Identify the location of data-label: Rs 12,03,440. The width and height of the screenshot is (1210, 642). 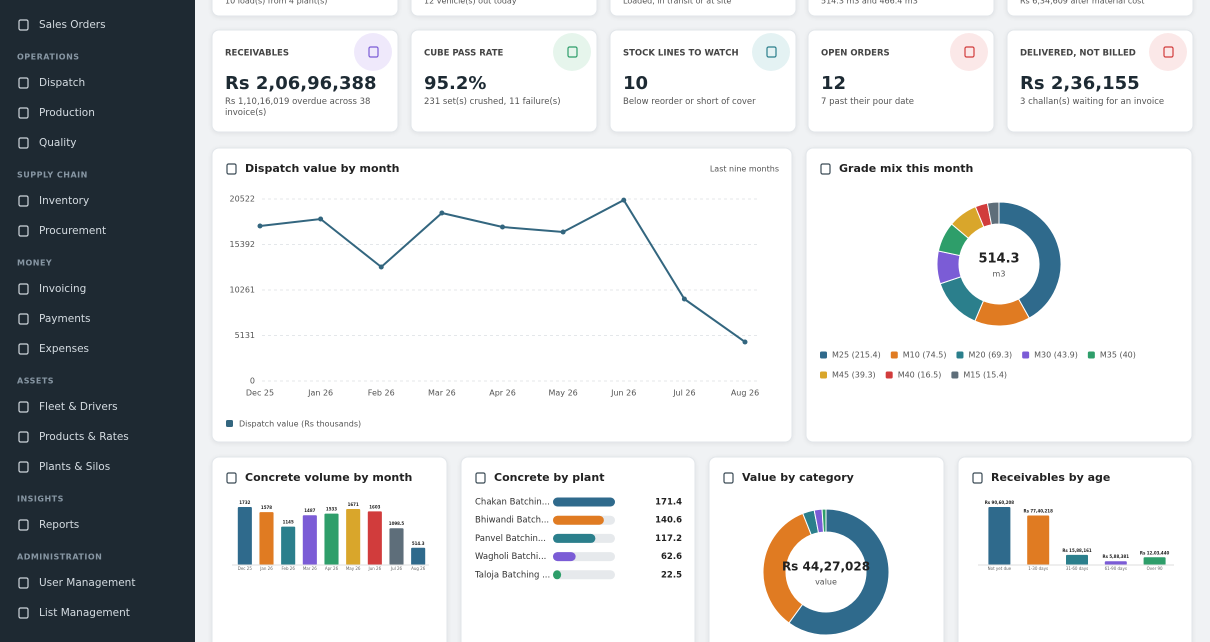
(1155, 552).